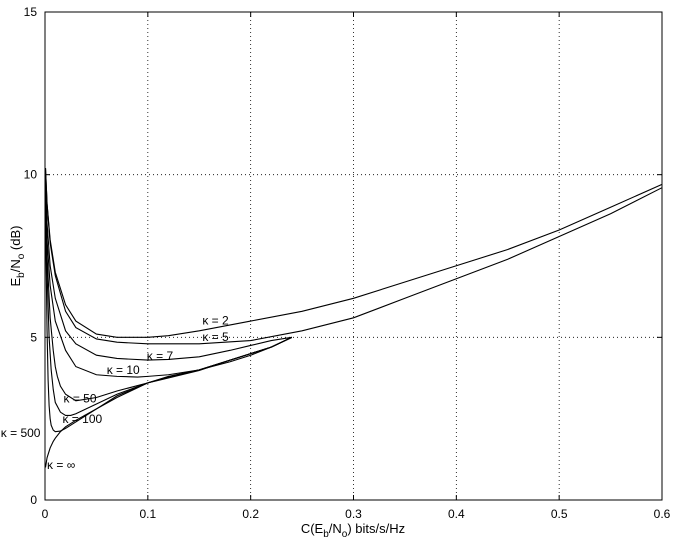  I want to click on y-tick-label: 15, so click(31, 12).